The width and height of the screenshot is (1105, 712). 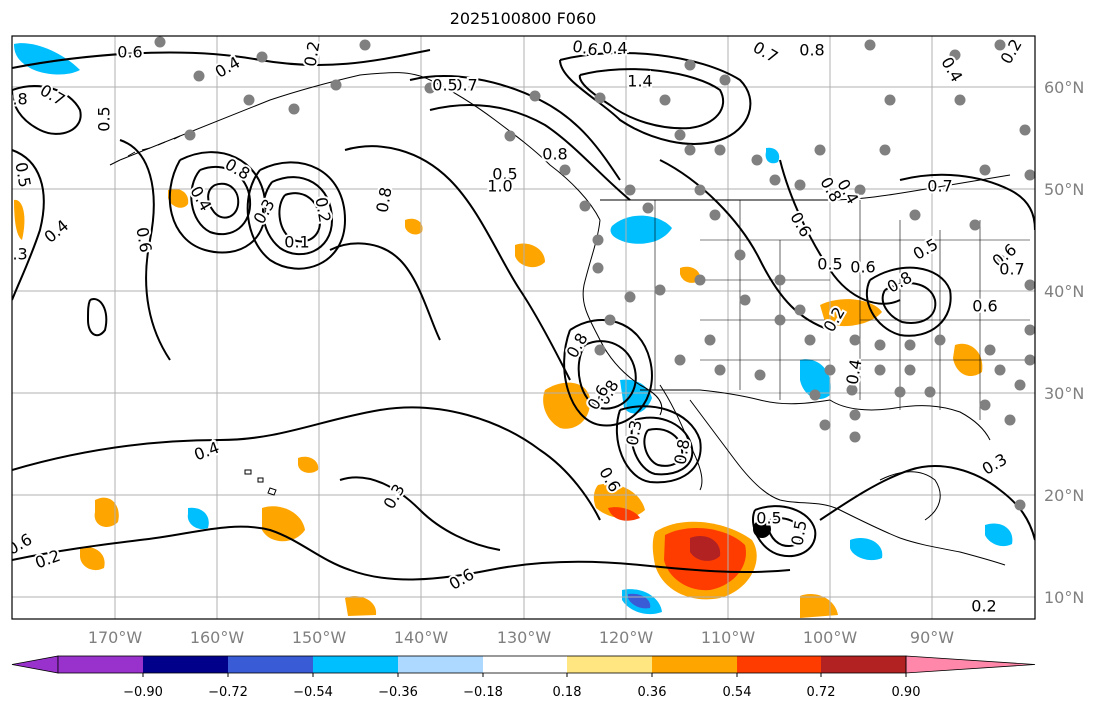 I want to click on colorbar-tick-label: −0.72, so click(x=228, y=692).